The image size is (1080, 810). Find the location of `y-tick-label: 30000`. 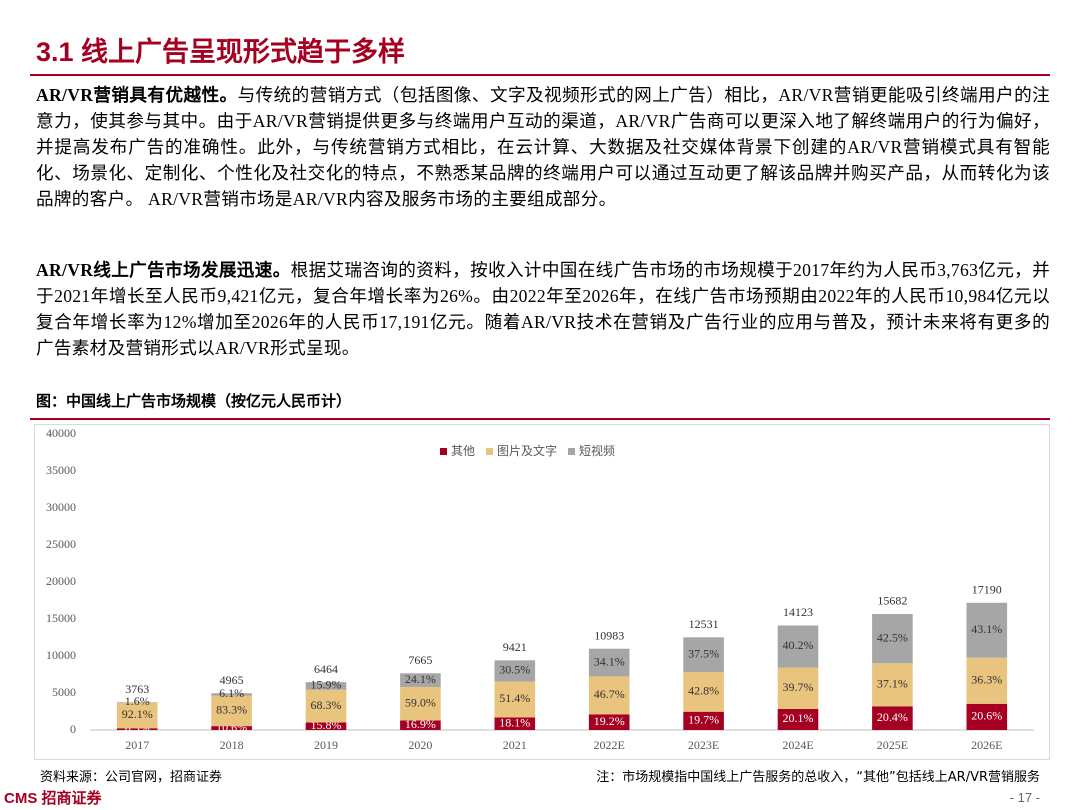

y-tick-label: 30000 is located at coordinates (61, 507).